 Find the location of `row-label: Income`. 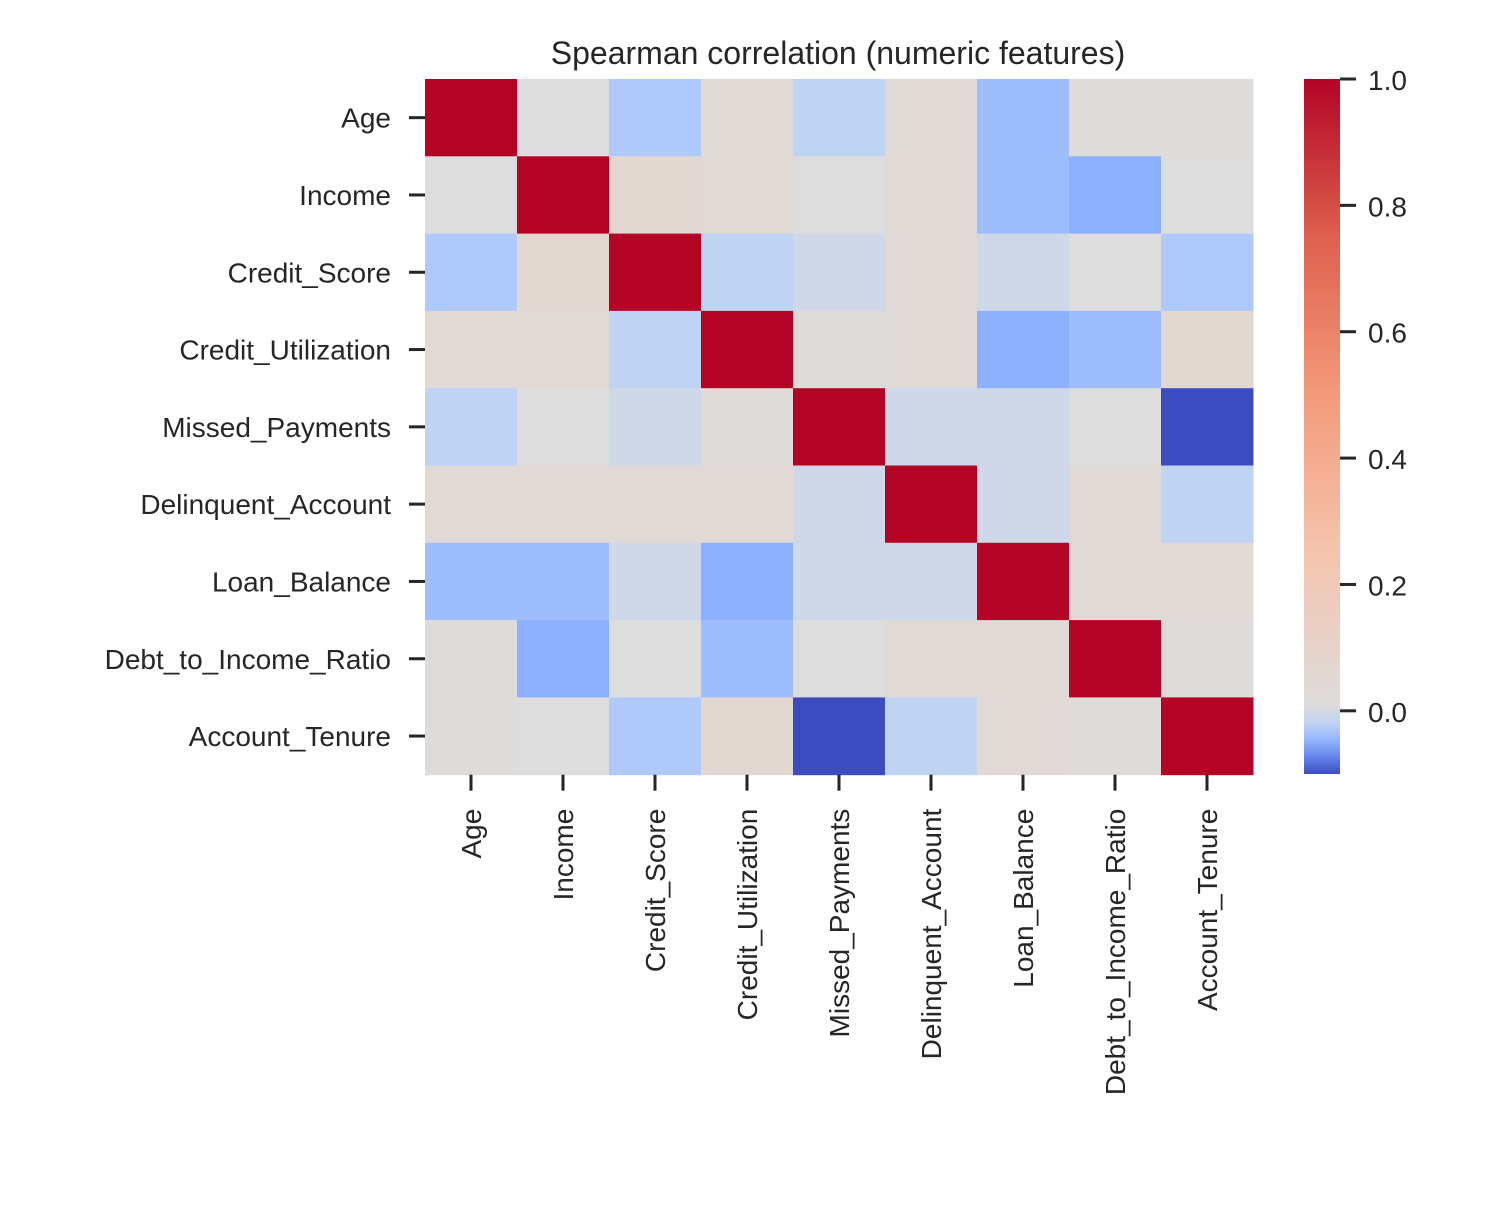

row-label: Income is located at coordinates (345, 195).